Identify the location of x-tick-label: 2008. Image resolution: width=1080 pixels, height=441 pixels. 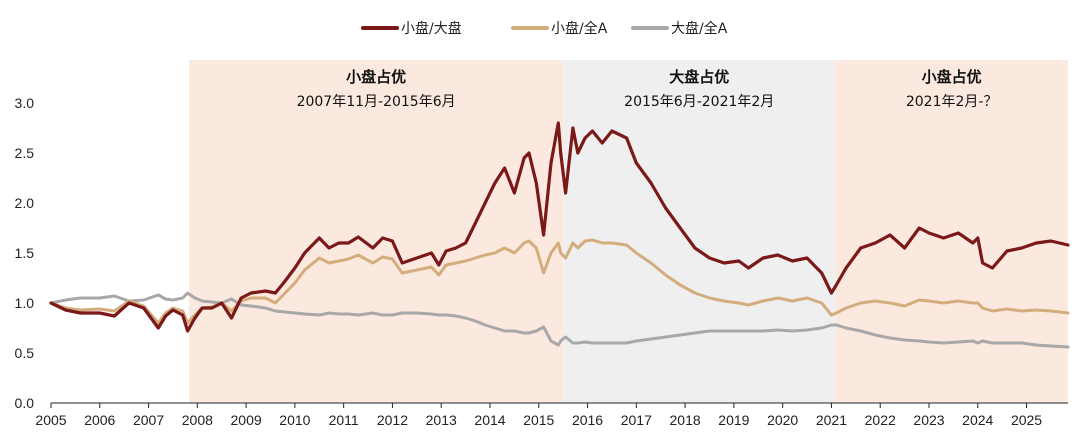
(197, 420).